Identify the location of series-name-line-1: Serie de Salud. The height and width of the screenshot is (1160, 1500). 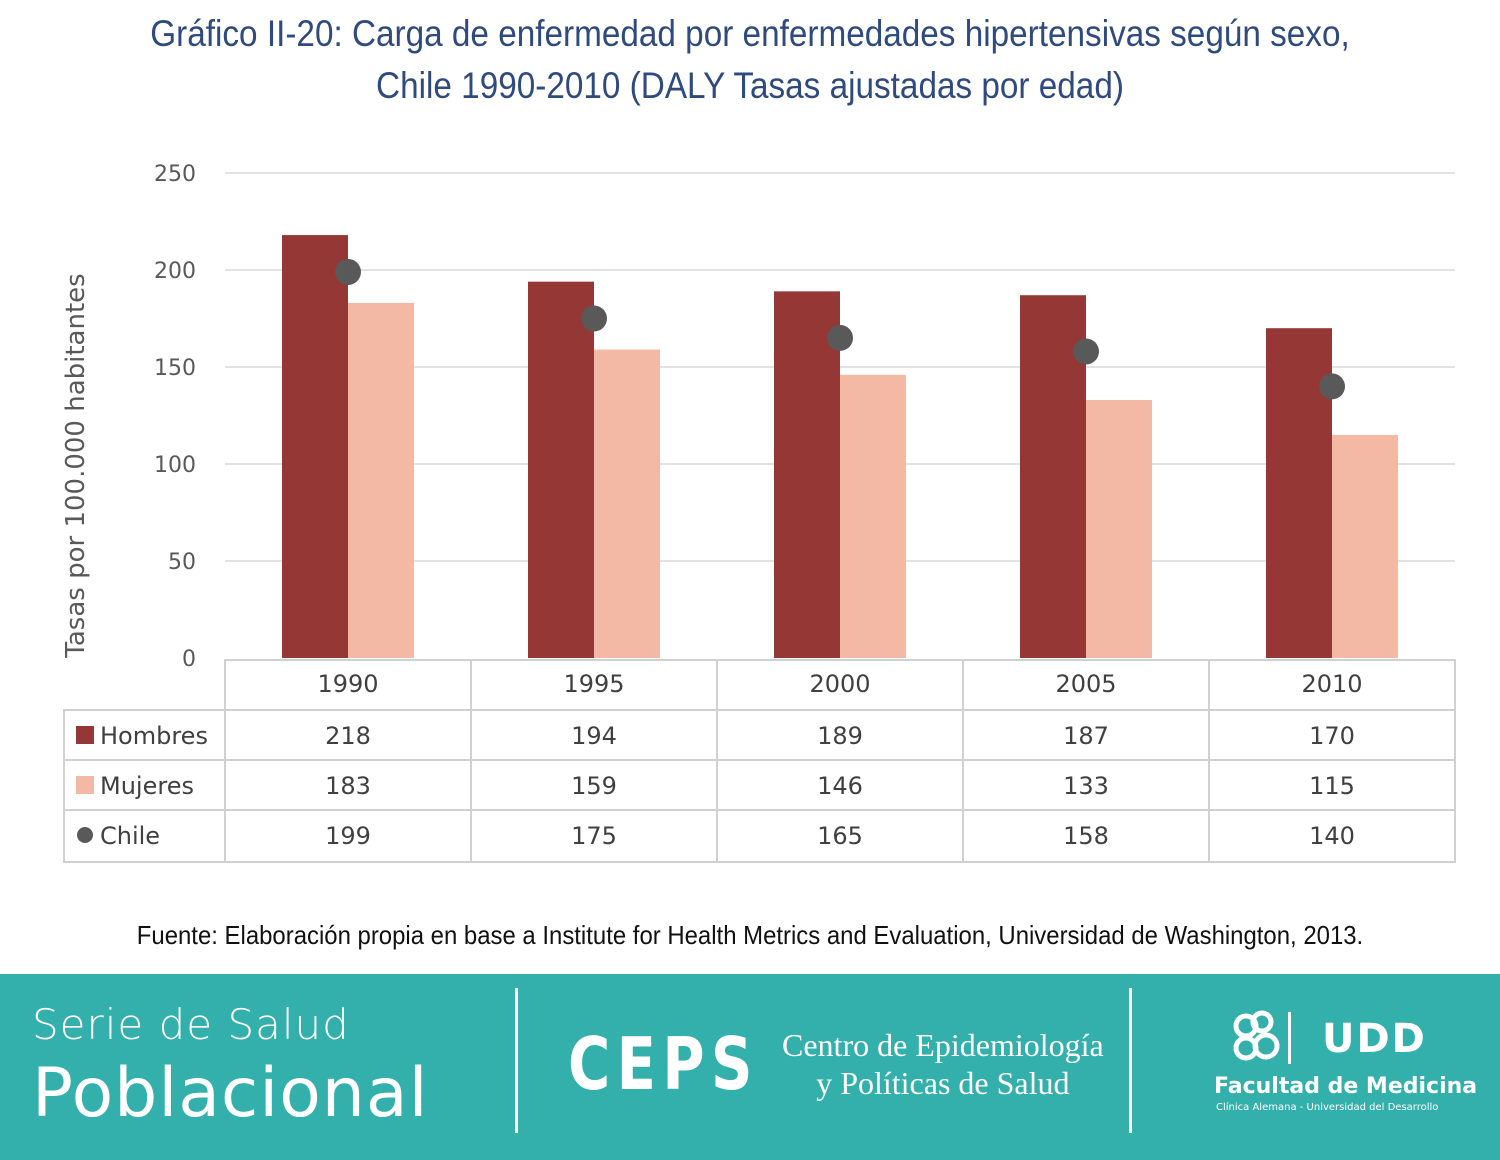
(191, 1024).